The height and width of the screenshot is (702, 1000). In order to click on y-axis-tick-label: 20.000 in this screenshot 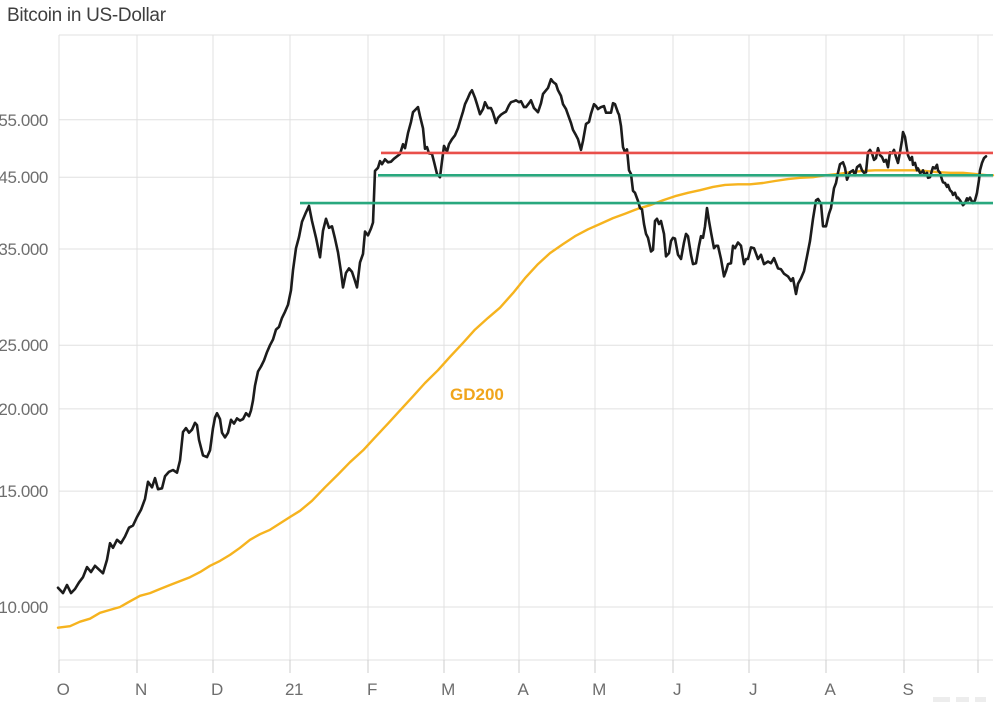, I will do `click(24, 409)`.